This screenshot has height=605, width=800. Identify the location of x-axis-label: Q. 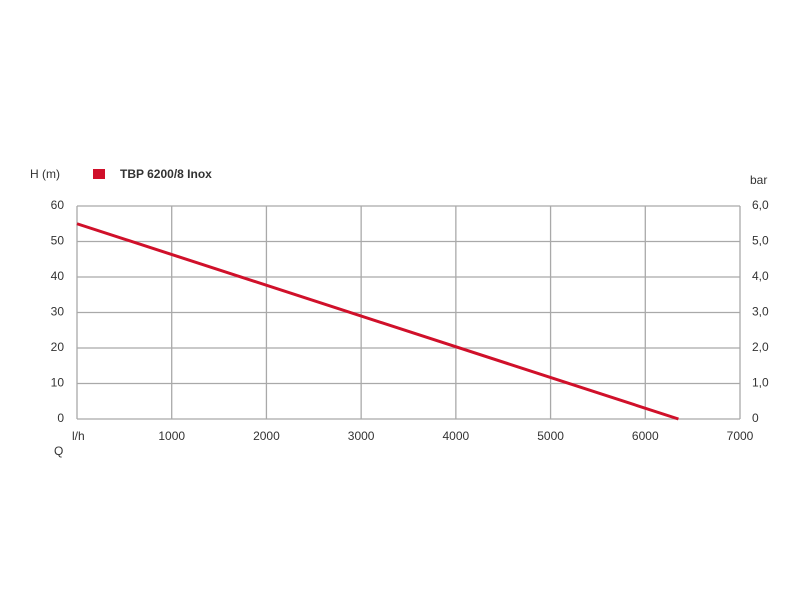
(58, 451).